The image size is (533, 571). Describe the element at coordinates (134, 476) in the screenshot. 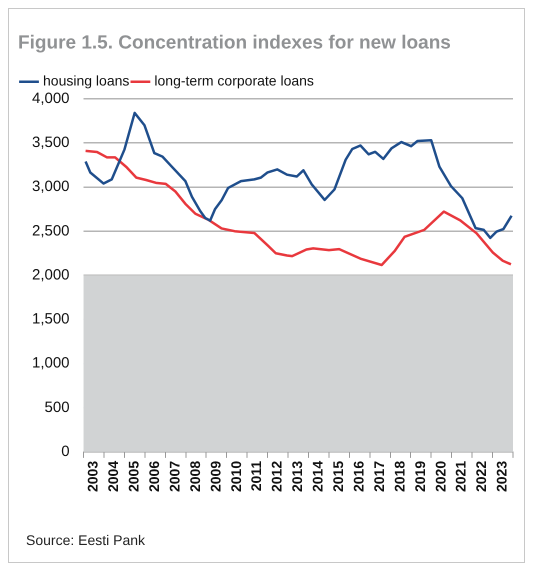

I see `x-tick-label: 2005` at that location.